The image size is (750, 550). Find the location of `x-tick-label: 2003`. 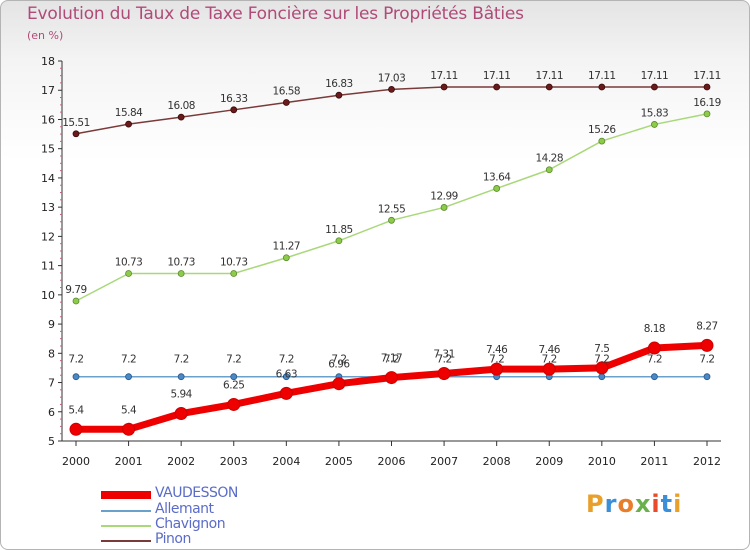

x-tick-label: 2003 is located at coordinates (234, 461).